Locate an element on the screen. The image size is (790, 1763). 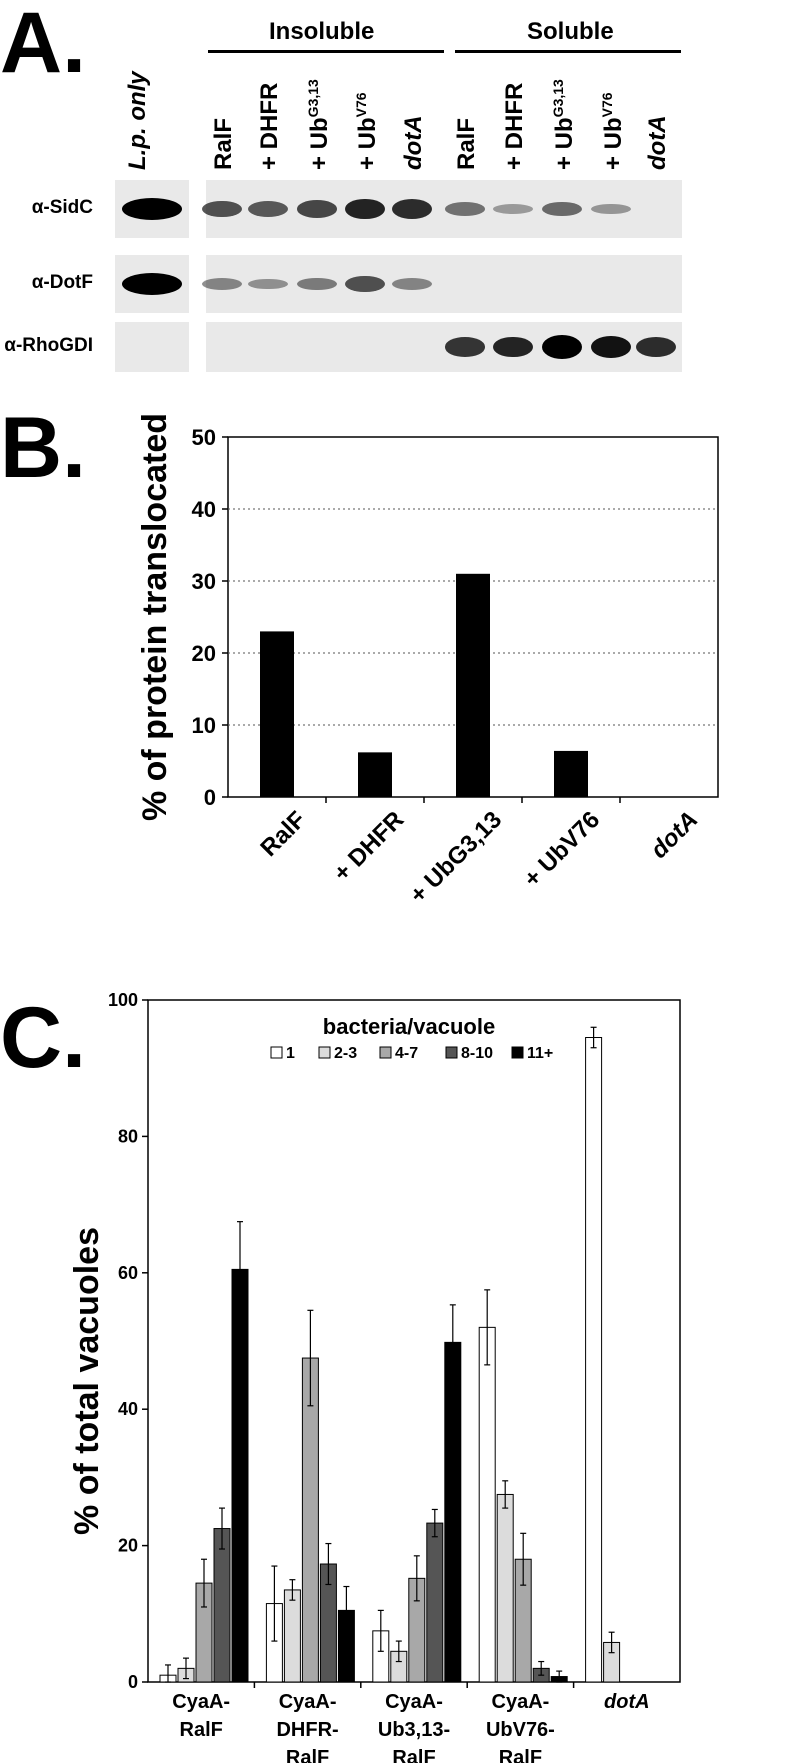
blot-row-label: α-DotF is located at coordinates (62, 282).